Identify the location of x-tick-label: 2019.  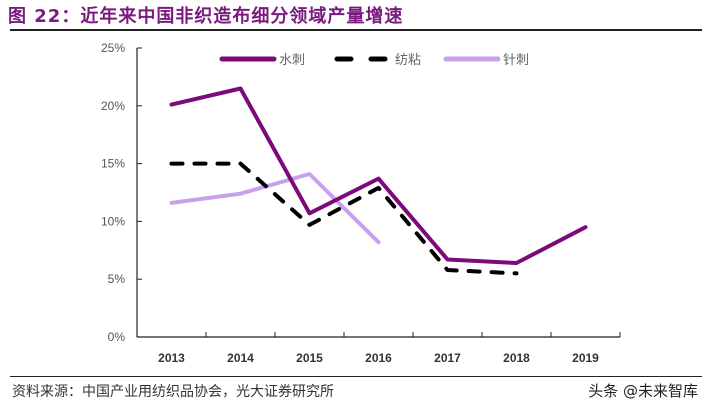
(585, 358).